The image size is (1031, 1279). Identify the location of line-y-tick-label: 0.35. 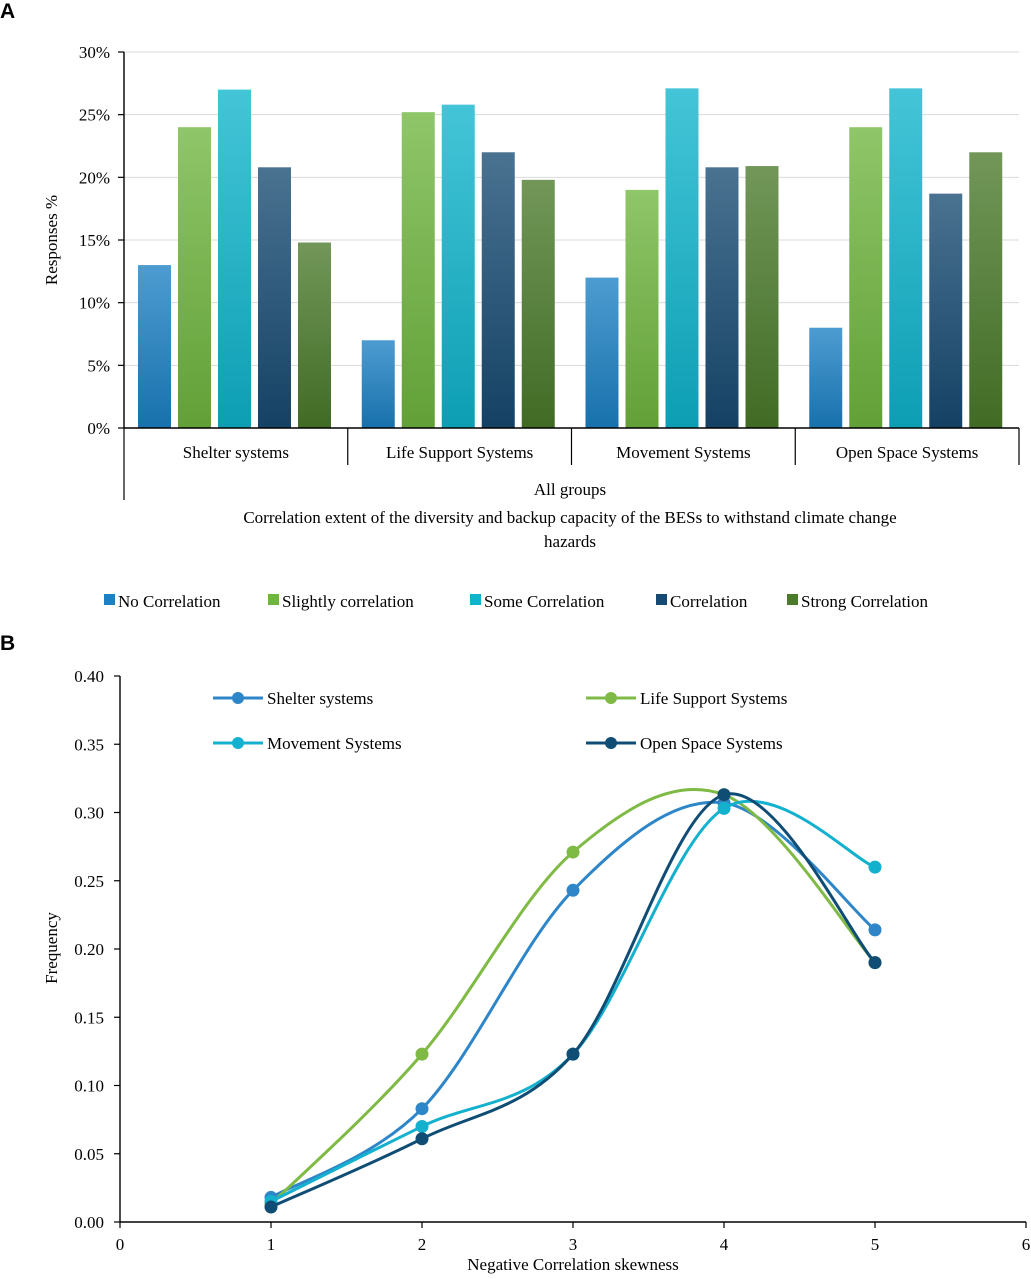
(89, 744).